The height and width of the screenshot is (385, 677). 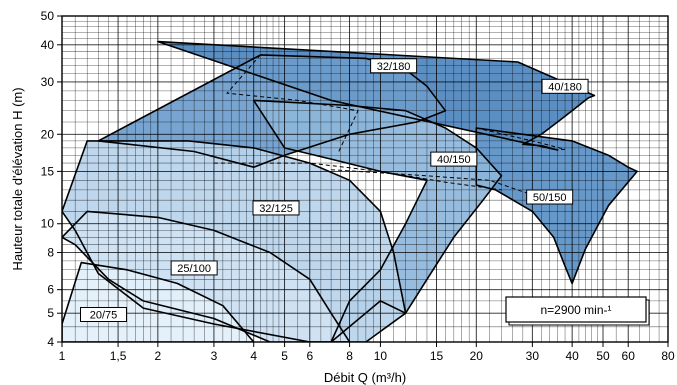 I want to click on y-tick-label: 40, so click(x=48, y=45).